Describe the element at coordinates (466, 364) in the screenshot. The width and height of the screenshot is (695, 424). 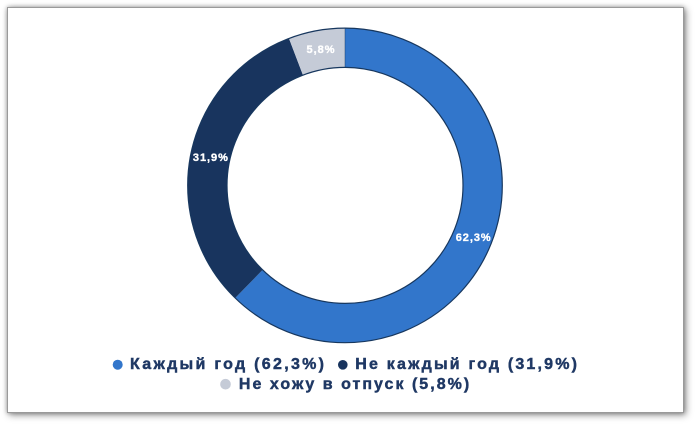
I see `svg-text: Не каждый год (31,9%)` at that location.